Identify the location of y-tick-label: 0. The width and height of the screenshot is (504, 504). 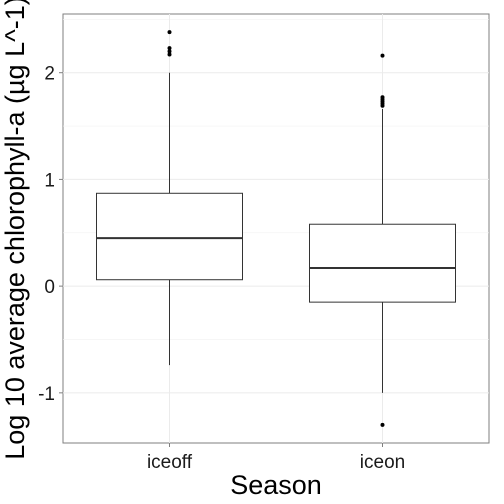
(49, 287).